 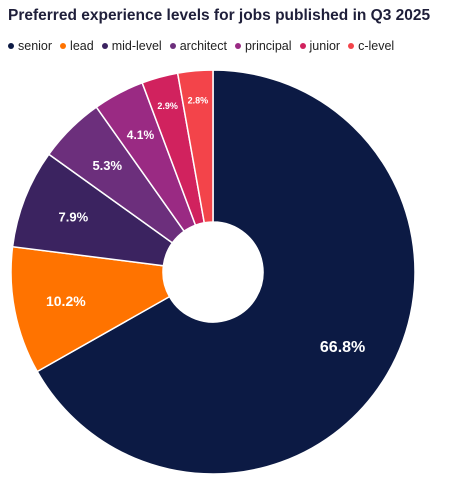 I want to click on legend-label-lead: lead, so click(x=82, y=46).